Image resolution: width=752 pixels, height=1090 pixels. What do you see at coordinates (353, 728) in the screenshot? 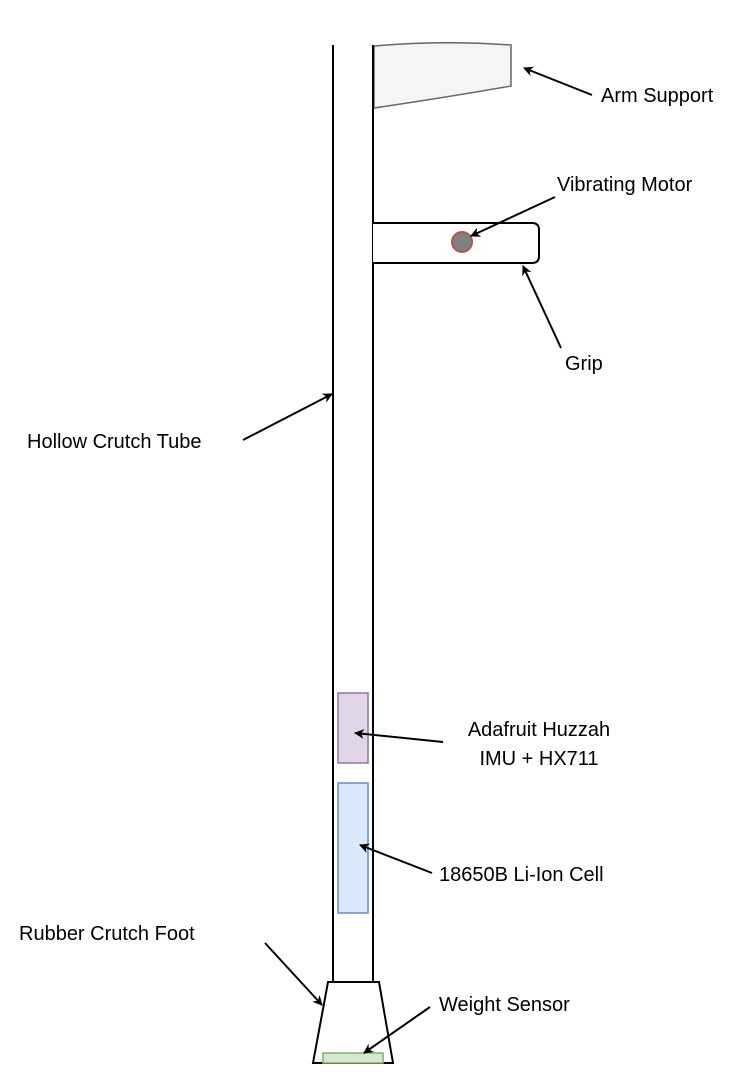
I see `huzzah-module-shape` at bounding box center [353, 728].